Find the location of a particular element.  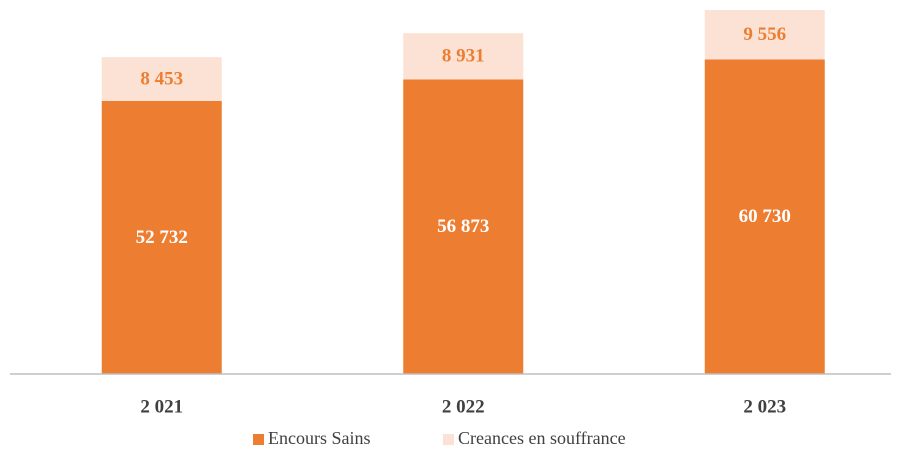

value-label: 9 556 is located at coordinates (764, 34).